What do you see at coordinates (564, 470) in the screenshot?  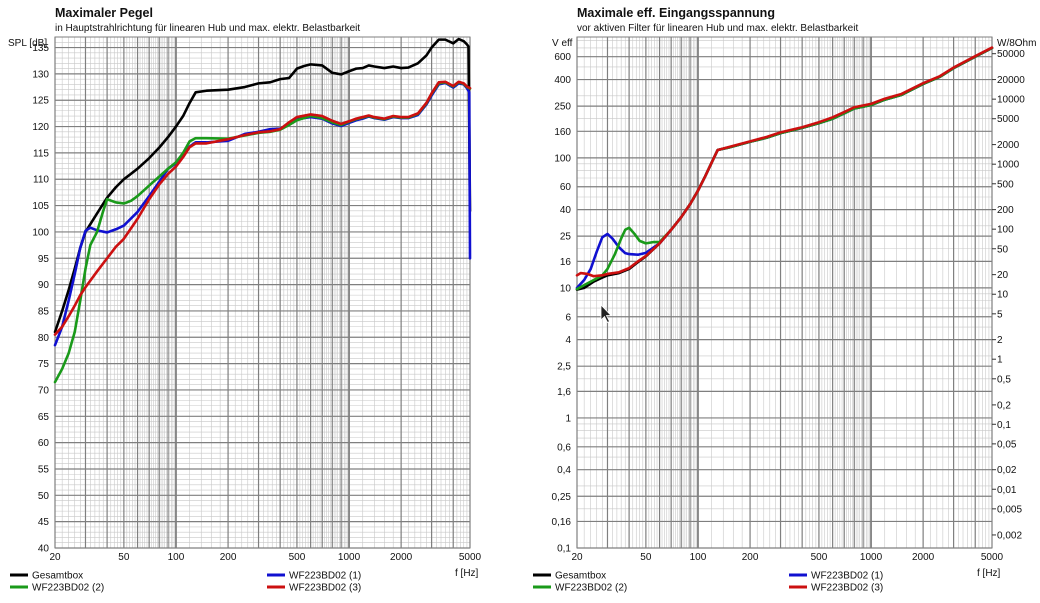 I see `y-tick-label: 0,4` at bounding box center [564, 470].